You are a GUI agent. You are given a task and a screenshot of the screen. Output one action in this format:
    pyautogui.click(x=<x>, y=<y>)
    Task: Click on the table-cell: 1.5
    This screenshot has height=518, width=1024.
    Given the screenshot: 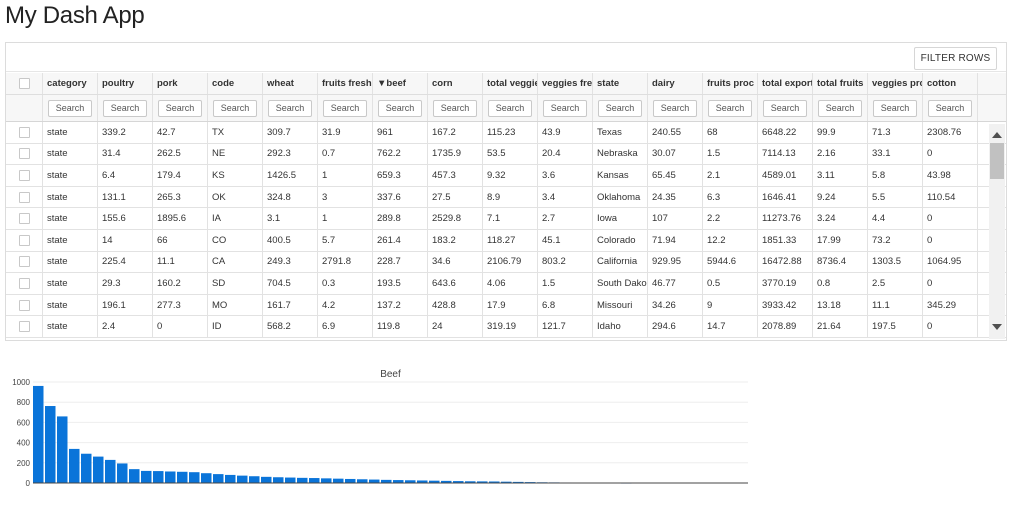 What is the action you would take?
    pyautogui.click(x=565, y=283)
    